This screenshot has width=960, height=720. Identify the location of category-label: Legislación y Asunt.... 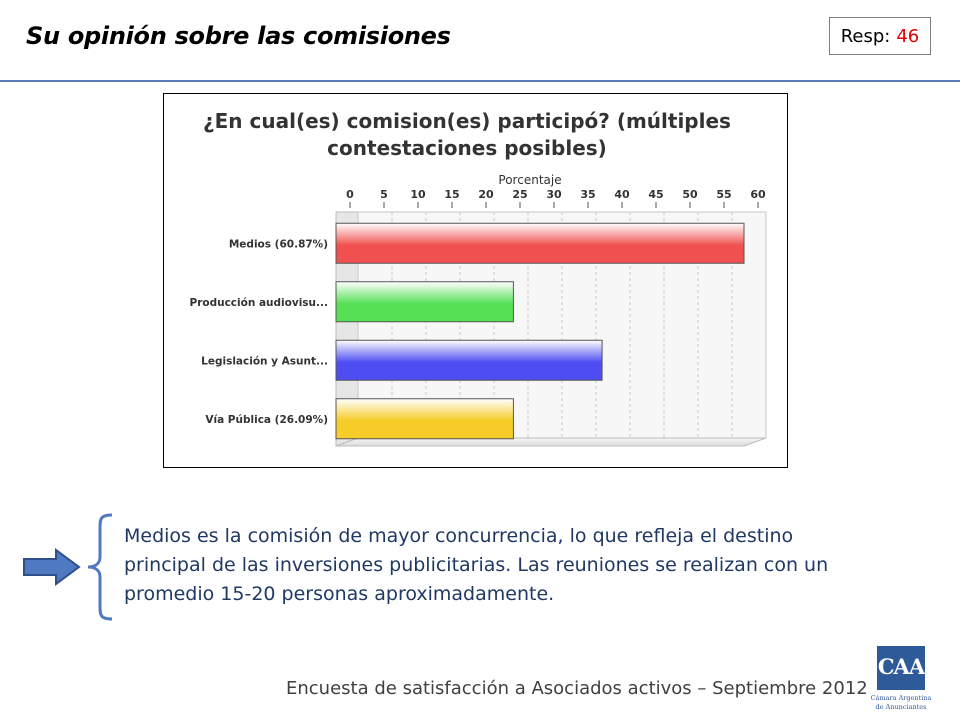
(264, 361).